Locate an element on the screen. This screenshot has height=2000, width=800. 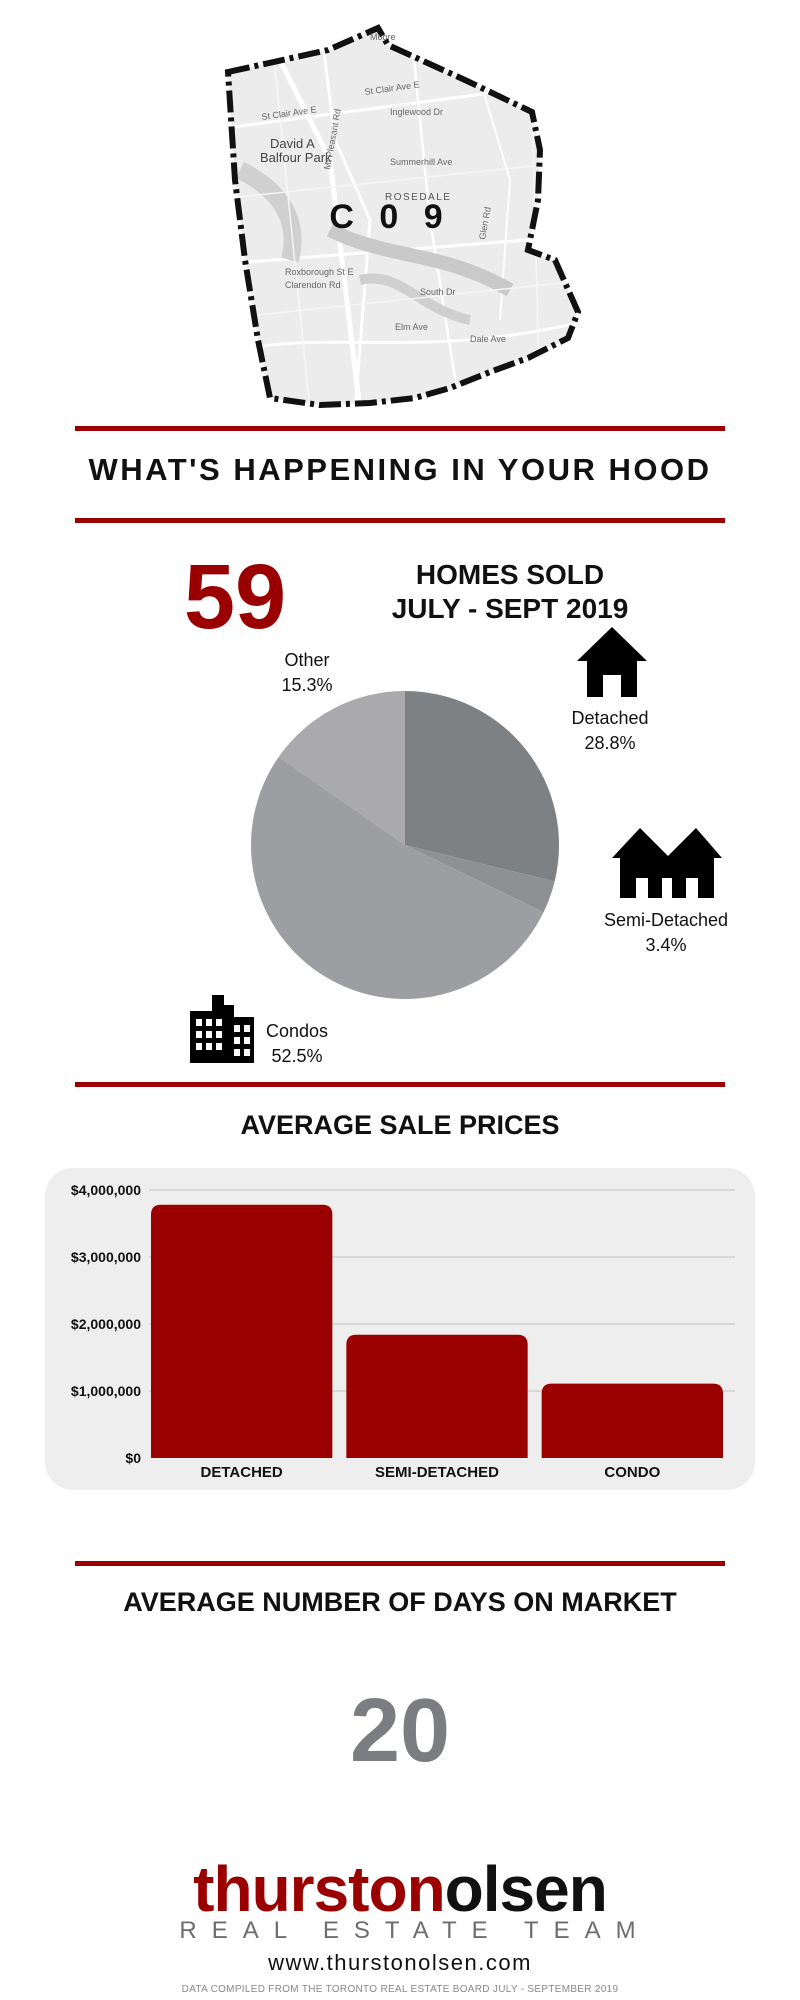
pie-label-semi-name: Semi-Detached is located at coordinates (666, 920).